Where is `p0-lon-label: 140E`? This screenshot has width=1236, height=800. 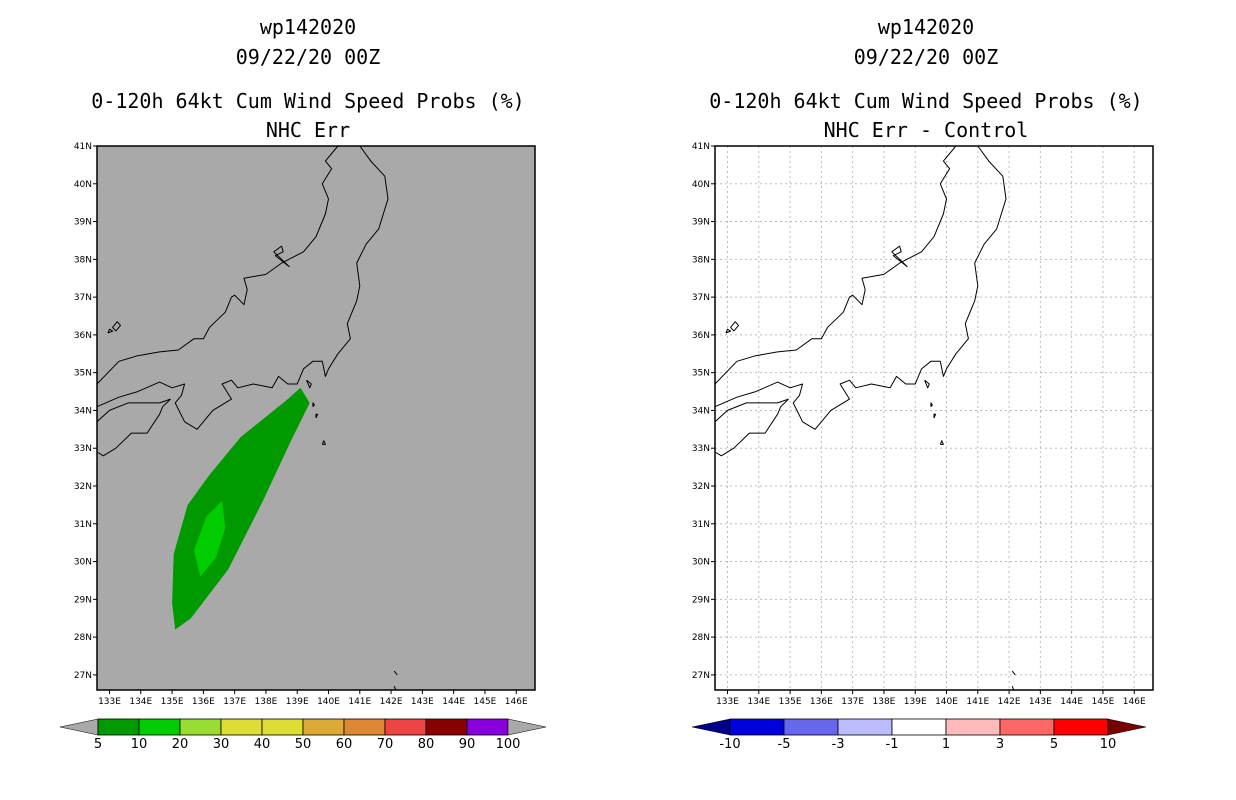
p0-lon-label: 140E is located at coordinates (328, 702).